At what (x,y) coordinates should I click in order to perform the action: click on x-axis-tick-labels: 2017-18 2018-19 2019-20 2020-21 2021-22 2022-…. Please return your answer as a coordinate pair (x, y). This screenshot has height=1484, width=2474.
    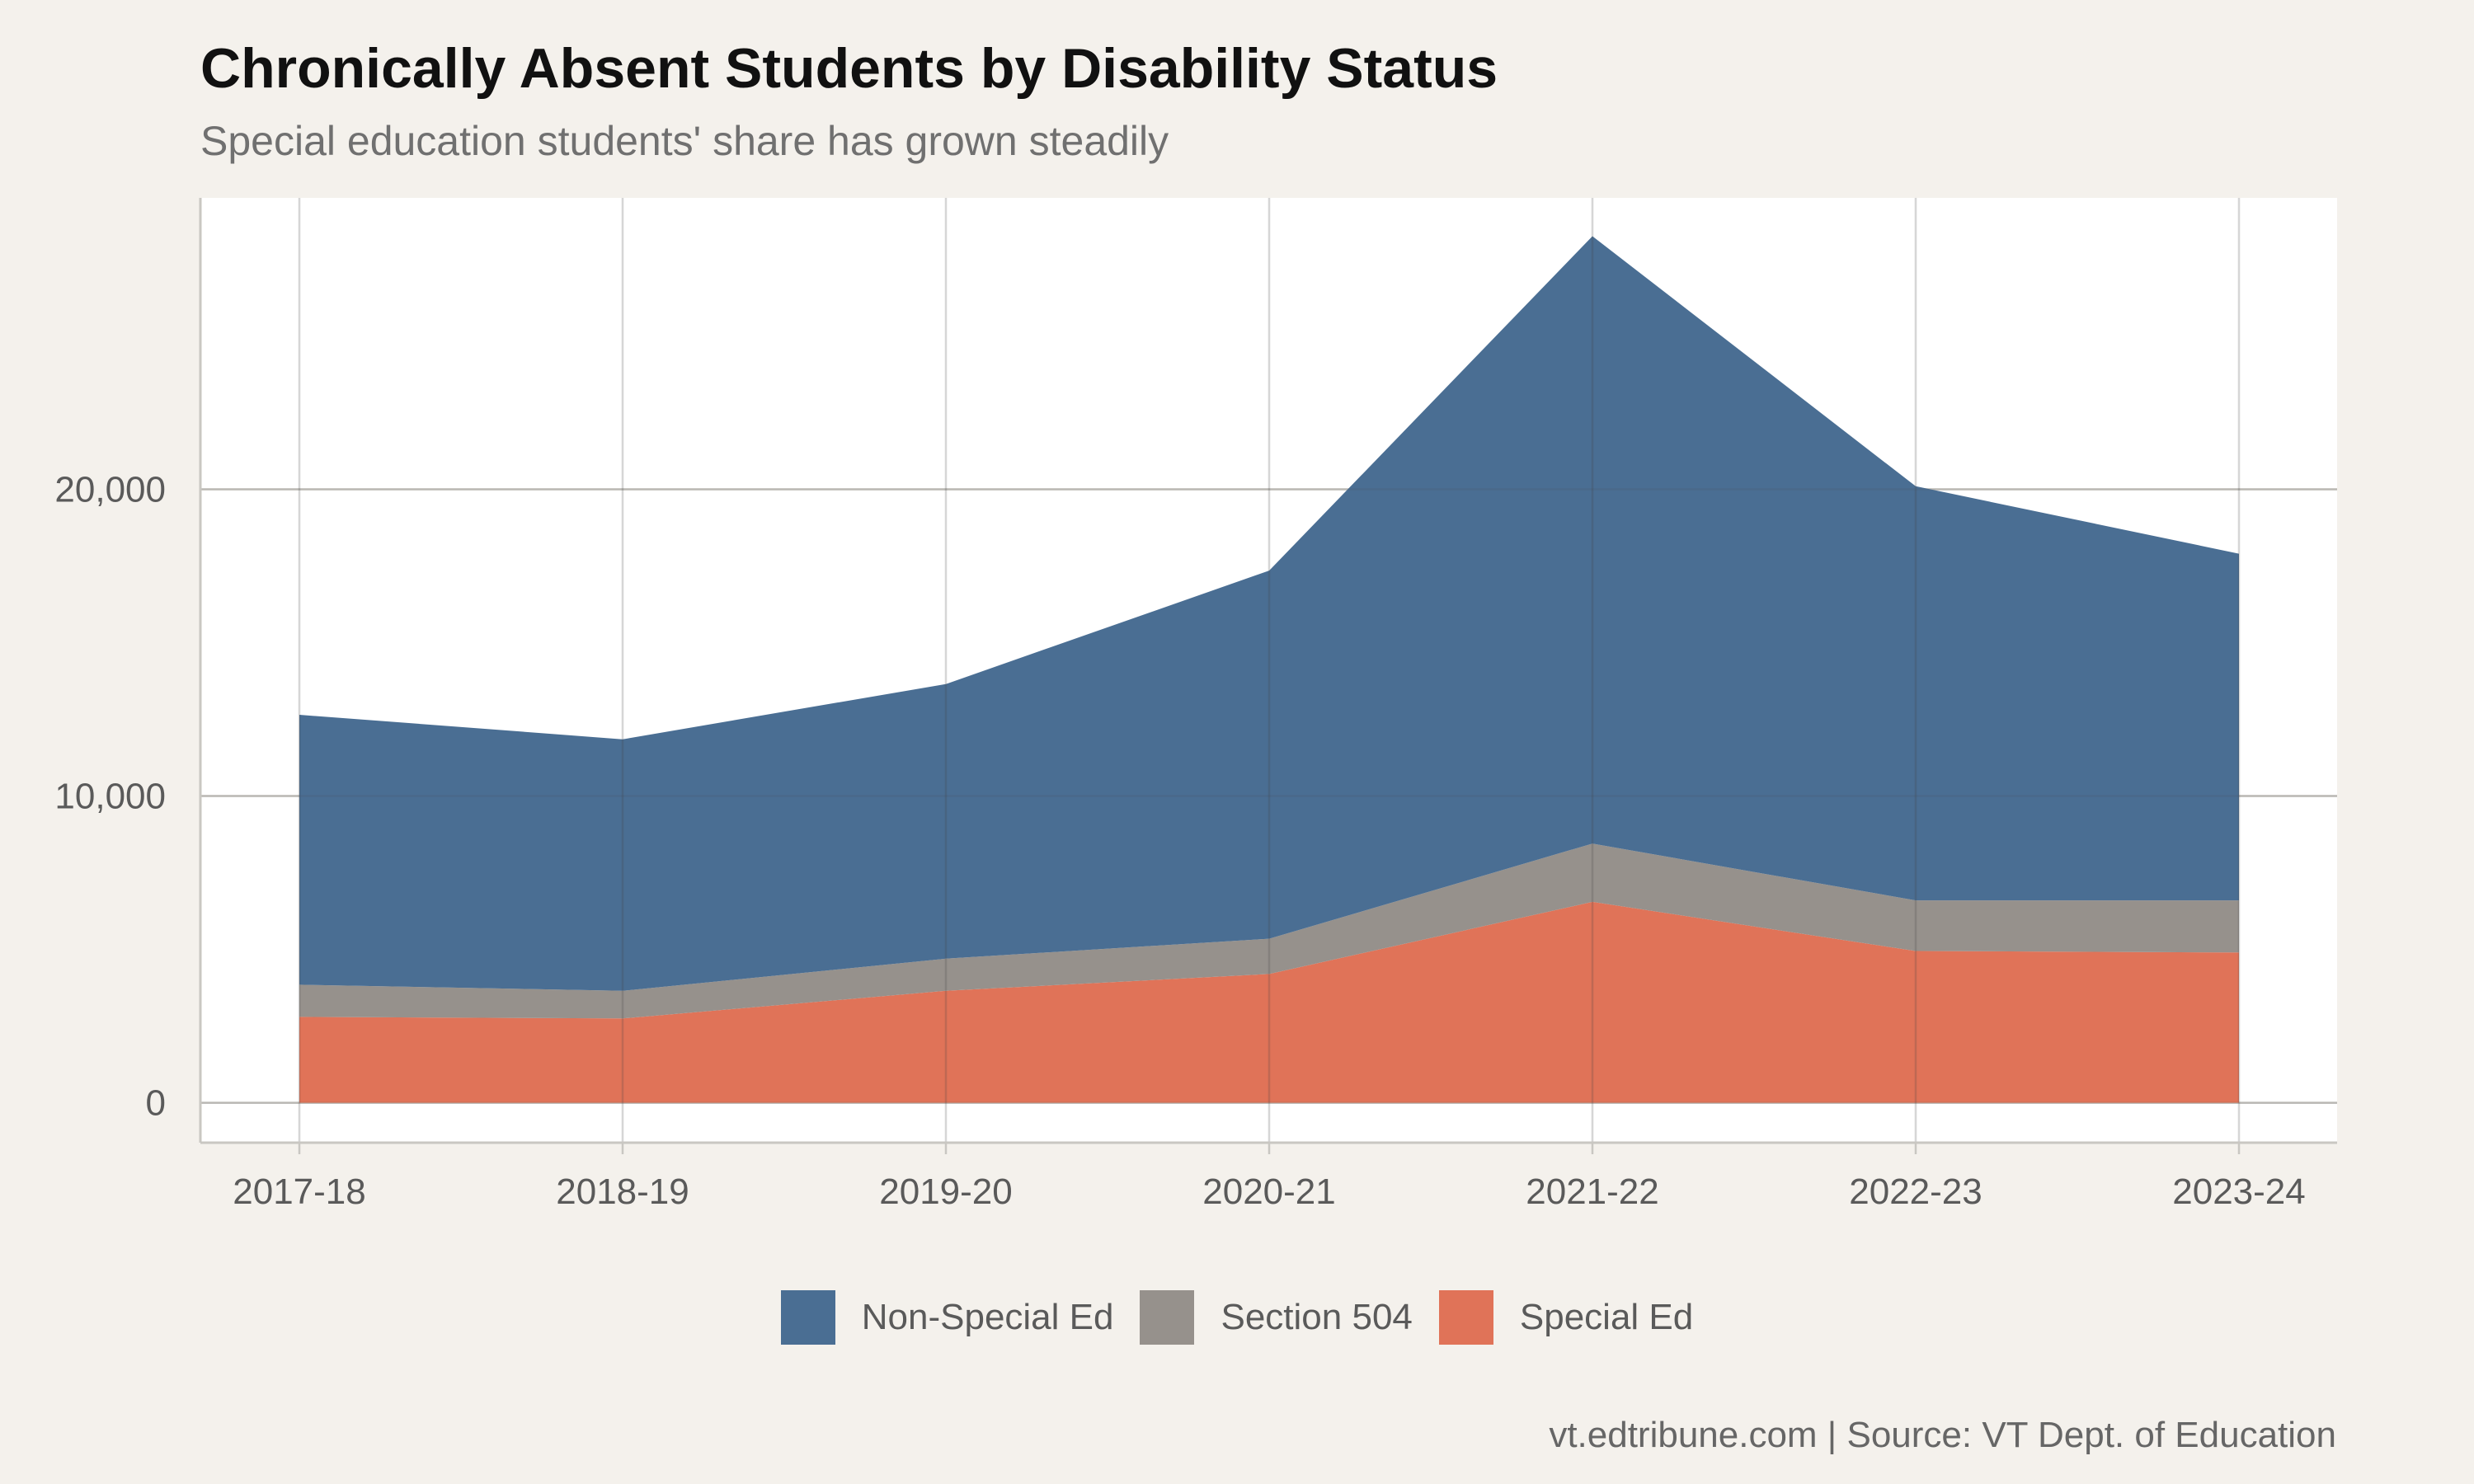
    Looking at the image, I should click on (1269, 1192).